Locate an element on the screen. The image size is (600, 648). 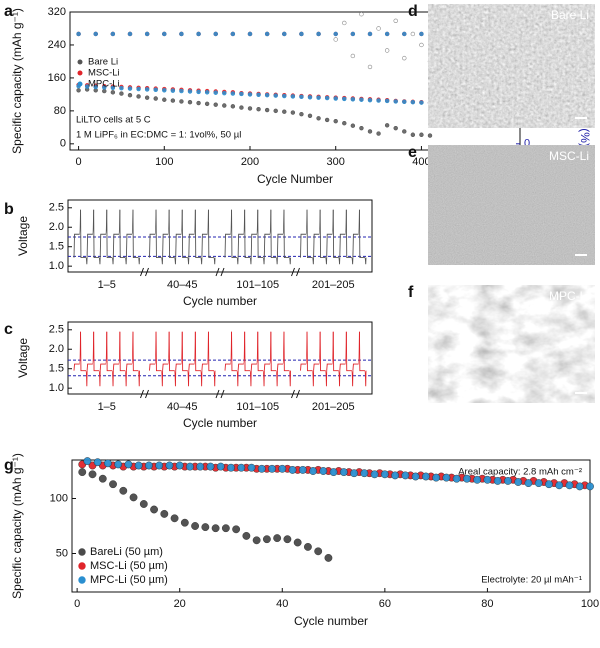
image-label: Bare Li is located at coordinates (570, 15).